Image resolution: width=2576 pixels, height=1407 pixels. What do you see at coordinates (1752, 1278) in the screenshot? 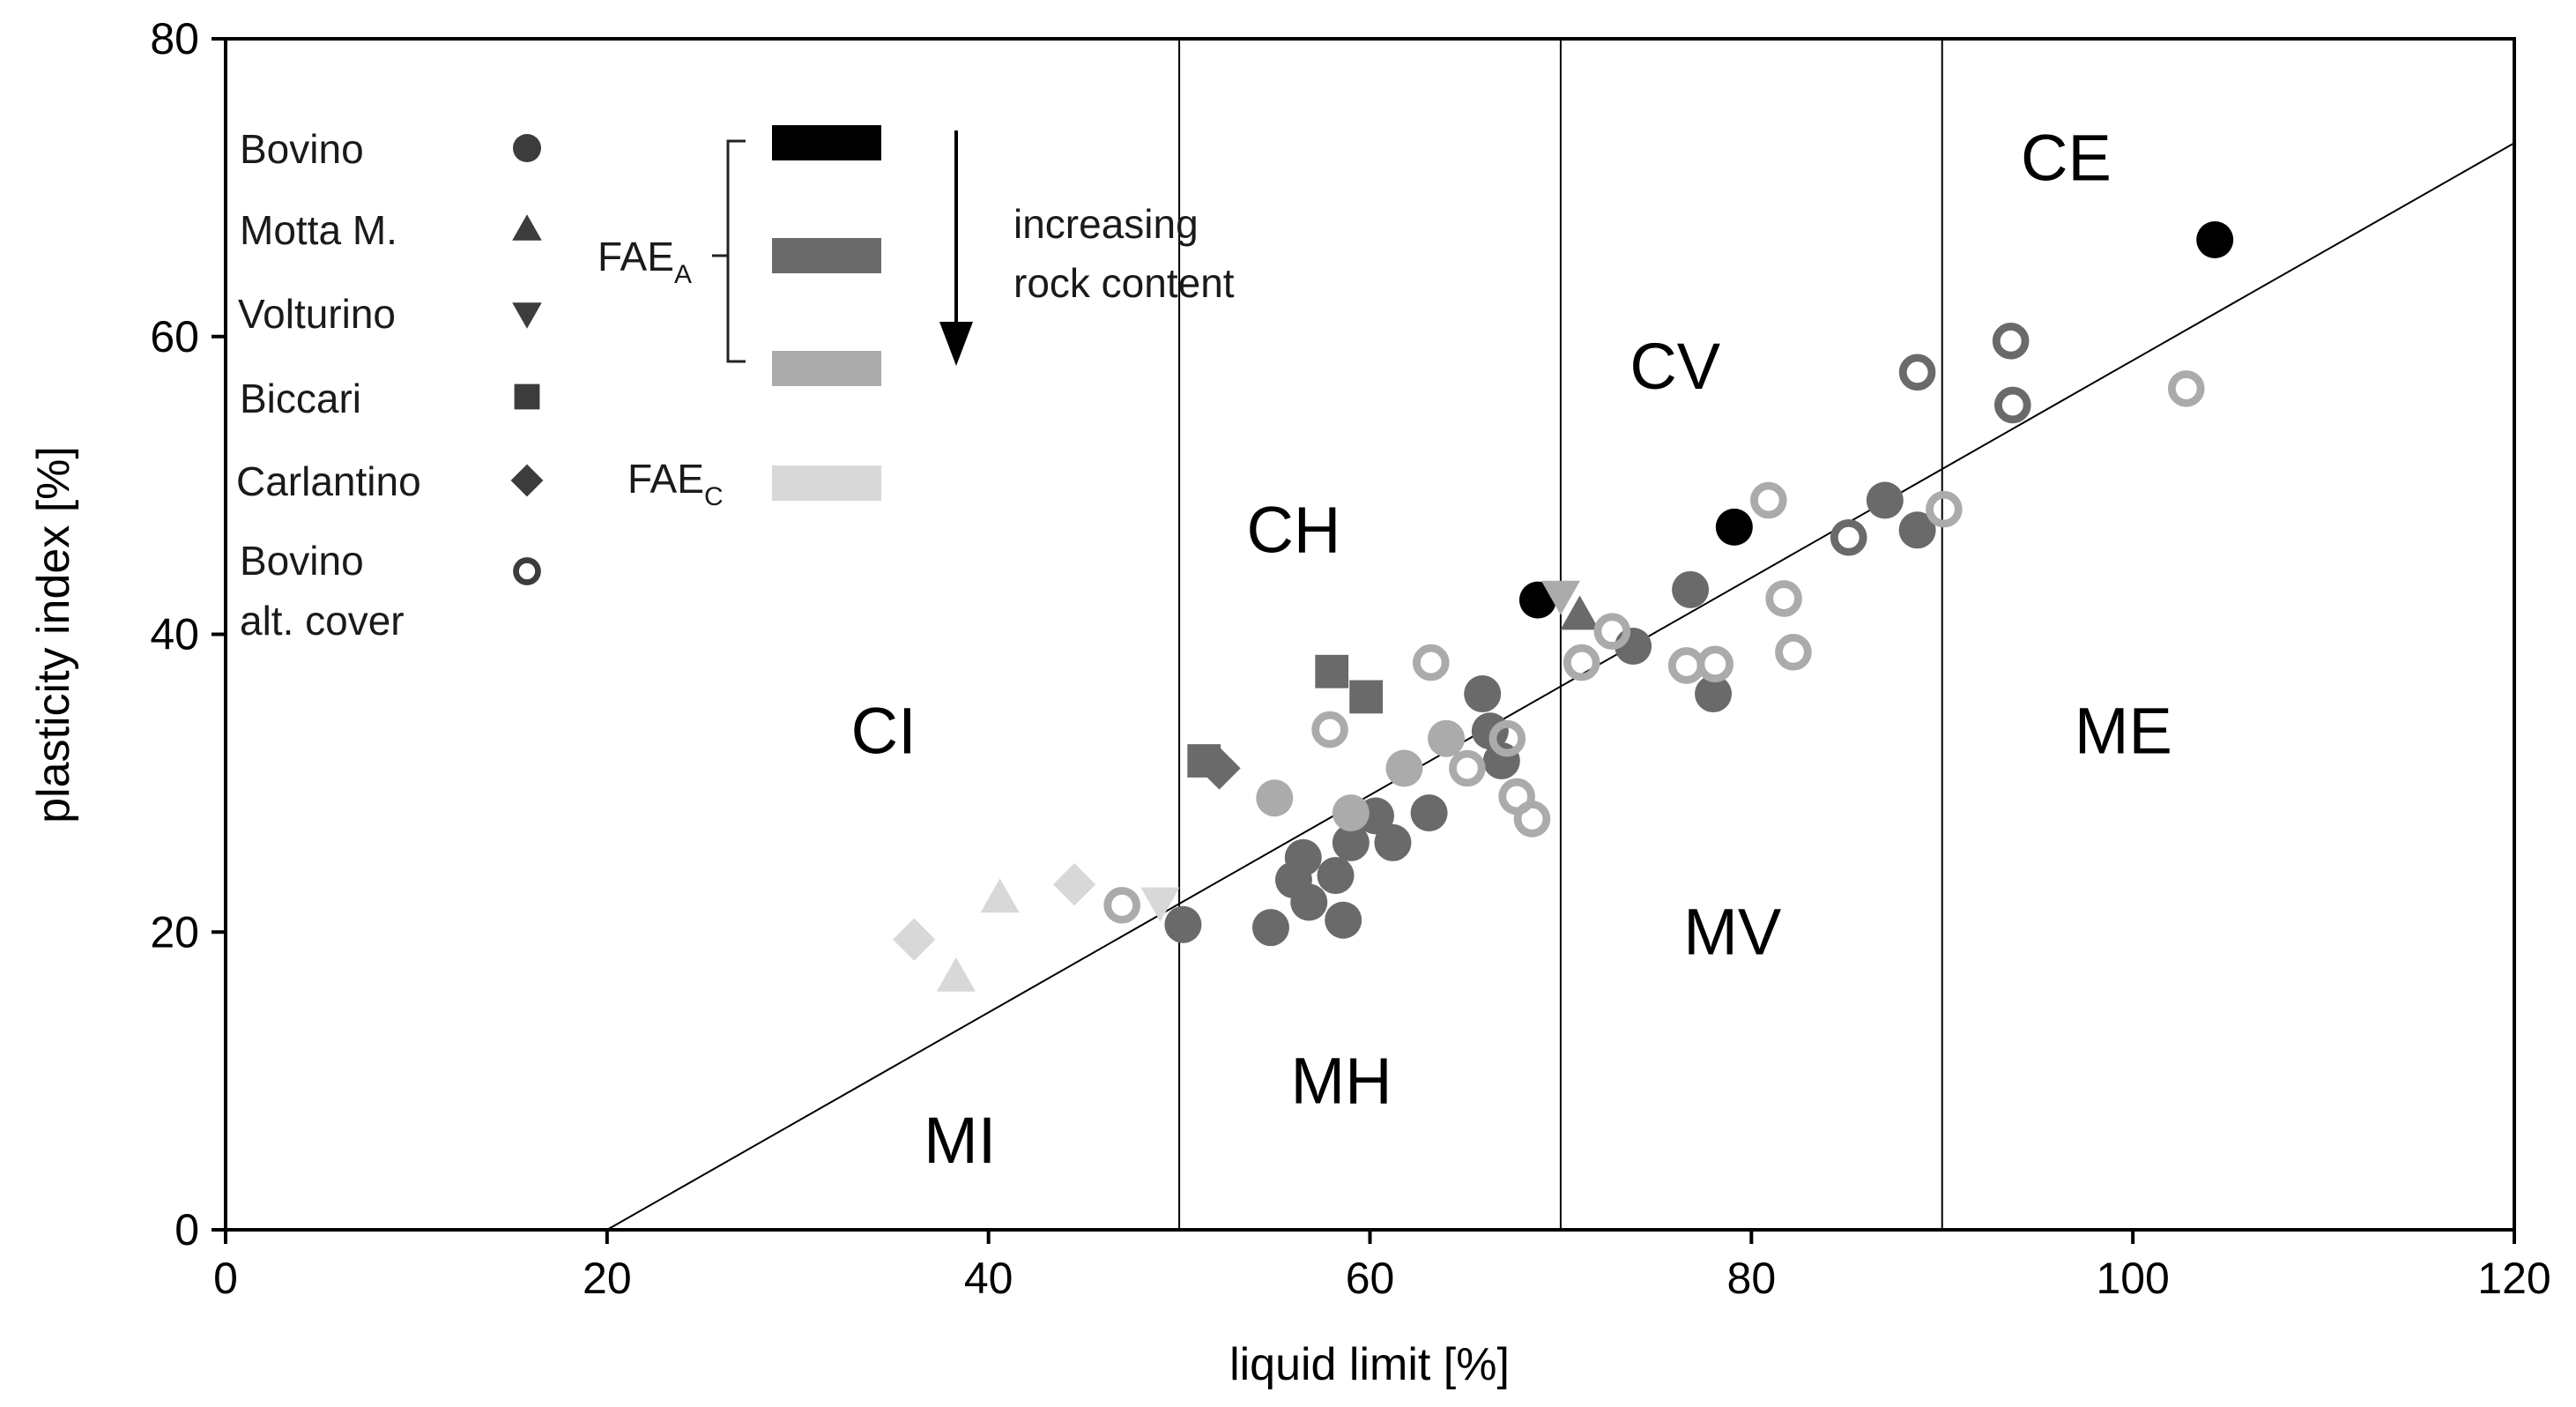
I see `x-tick-label: 80` at bounding box center [1752, 1278].